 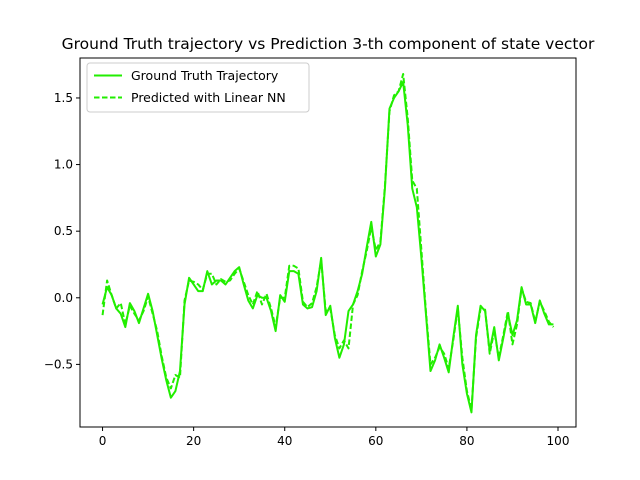 I want to click on x-tick-label: 0, so click(x=103, y=441).